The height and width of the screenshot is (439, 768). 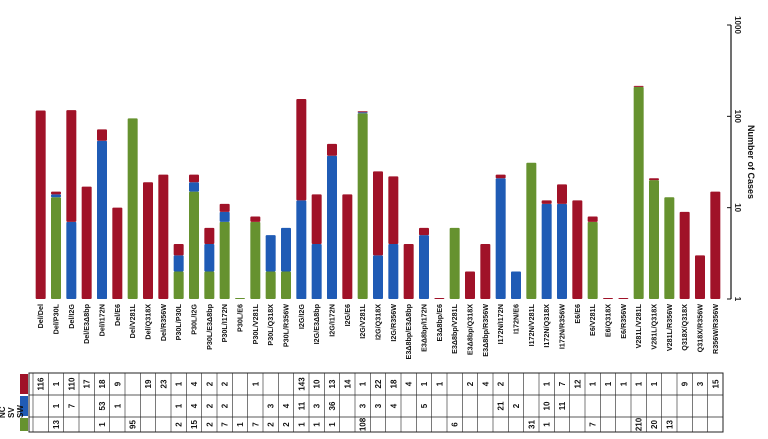 I want to click on category-label: E3Δ8bp/Q318X, so click(x=470, y=329).